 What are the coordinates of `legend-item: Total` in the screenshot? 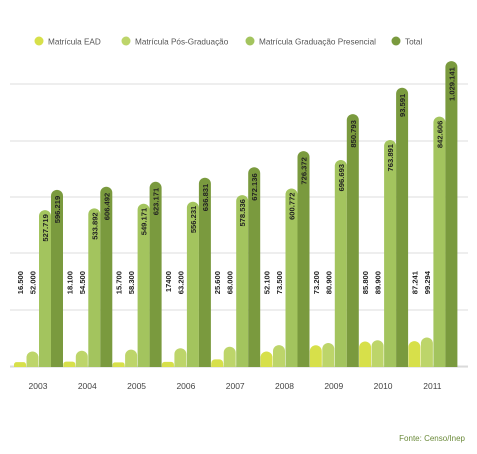 It's located at (406, 41).